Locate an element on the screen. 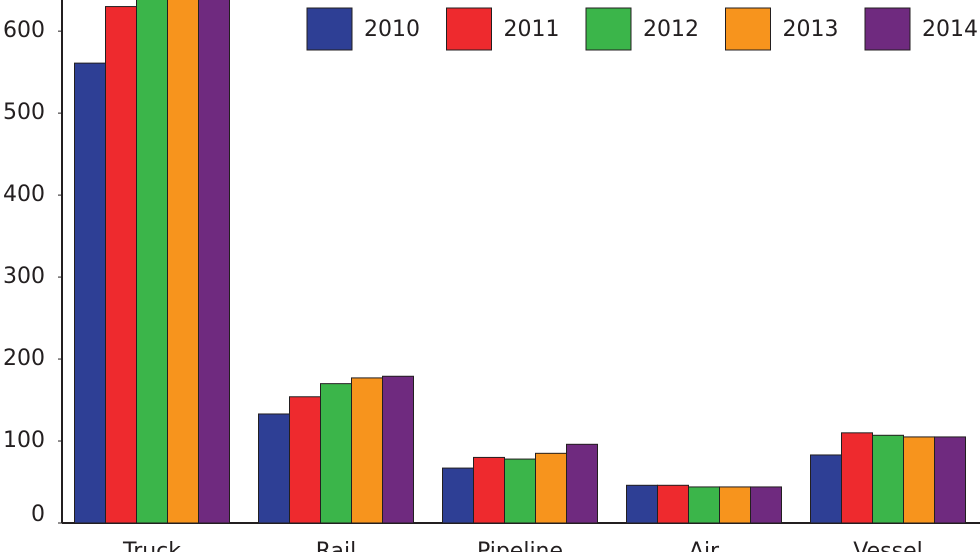 Image resolution: width=980 pixels, height=552 pixels. x-tick-label: Rail is located at coordinates (336, 545).